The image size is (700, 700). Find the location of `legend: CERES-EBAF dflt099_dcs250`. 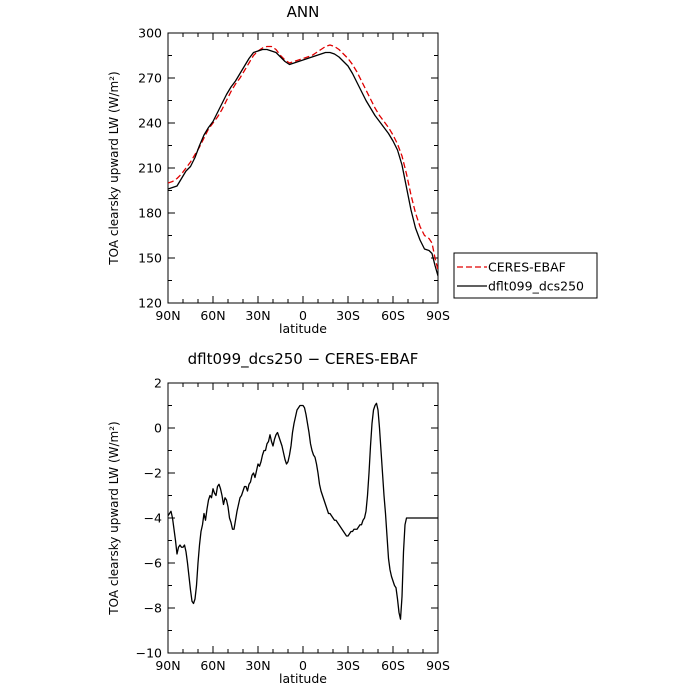

legend: CERES-EBAF dflt099_dcs250 is located at coordinates (525, 275).